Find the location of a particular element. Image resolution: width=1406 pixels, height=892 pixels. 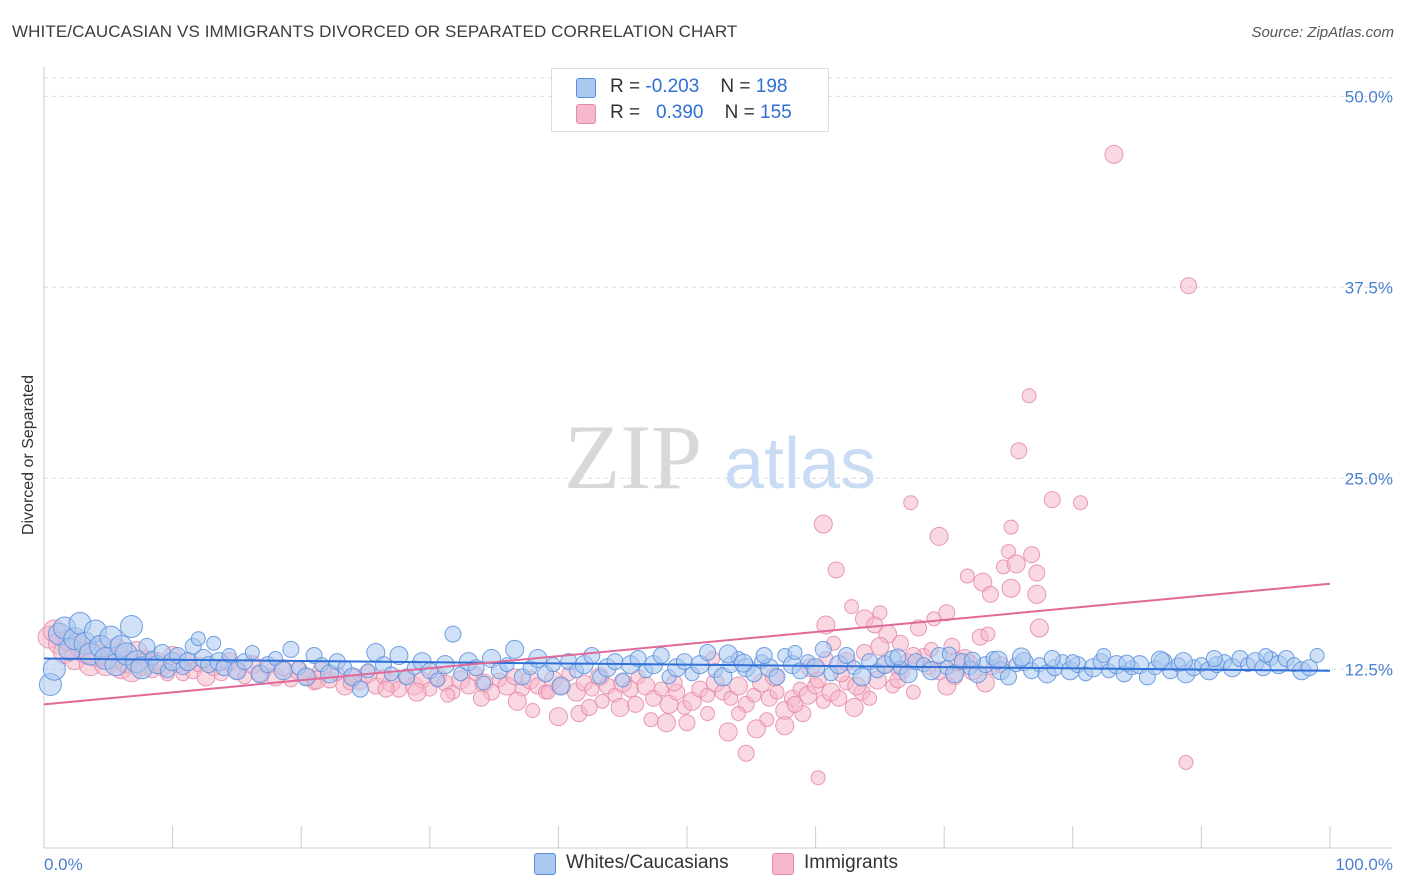

legend-r-label: R = is located at coordinates (625, 86).